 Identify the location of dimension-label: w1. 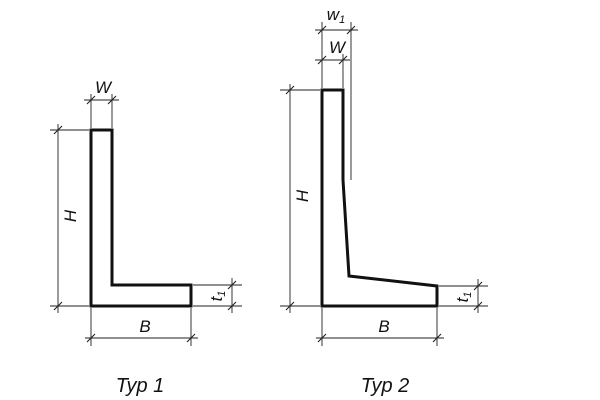
(336, 15).